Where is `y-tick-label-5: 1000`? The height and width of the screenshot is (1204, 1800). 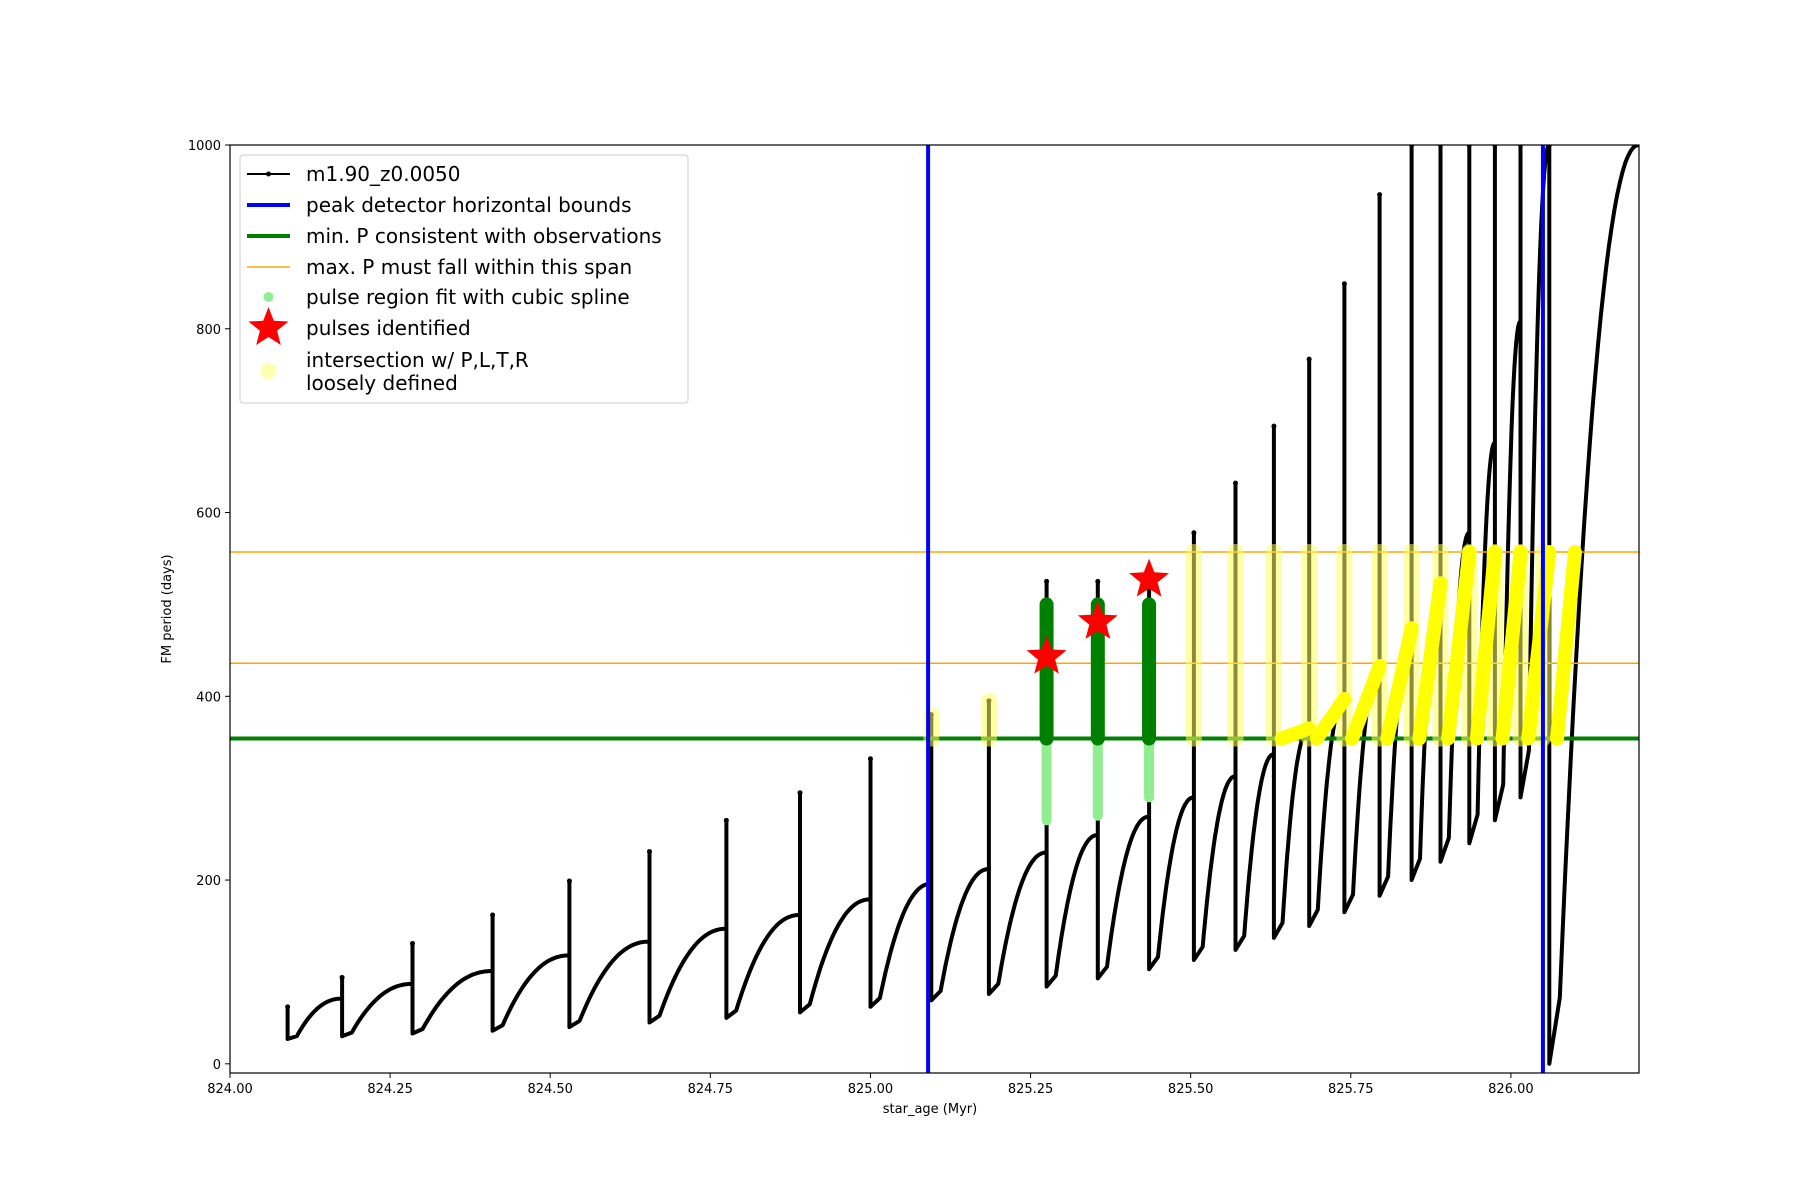
y-tick-label-5: 1000 is located at coordinates (204, 146).